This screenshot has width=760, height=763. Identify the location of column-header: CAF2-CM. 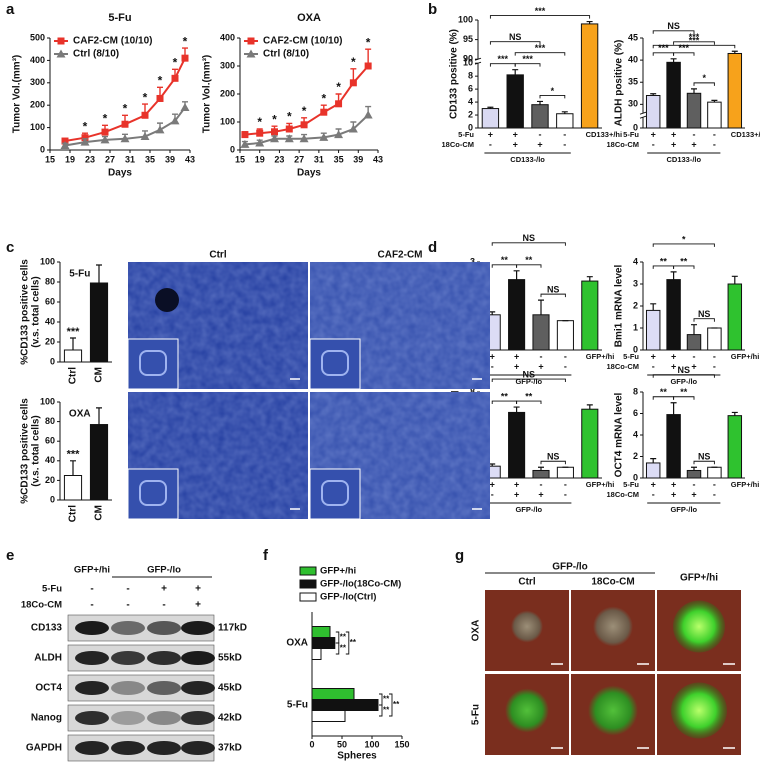
(400, 255).